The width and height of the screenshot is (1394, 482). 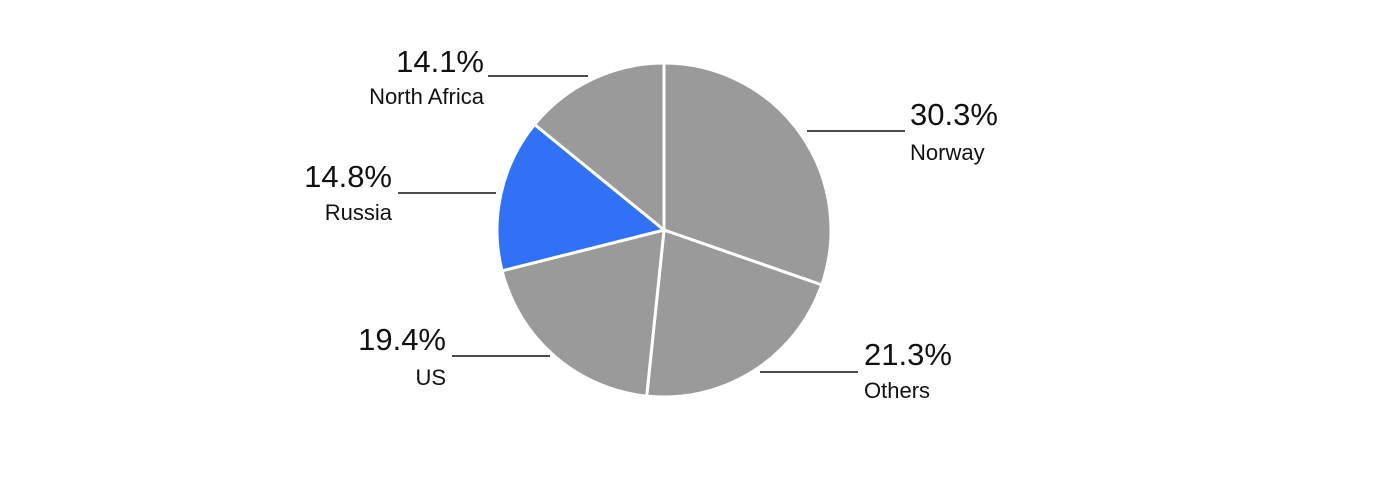 What do you see at coordinates (599, 147) in the screenshot?
I see `pie-slice-north-africa` at bounding box center [599, 147].